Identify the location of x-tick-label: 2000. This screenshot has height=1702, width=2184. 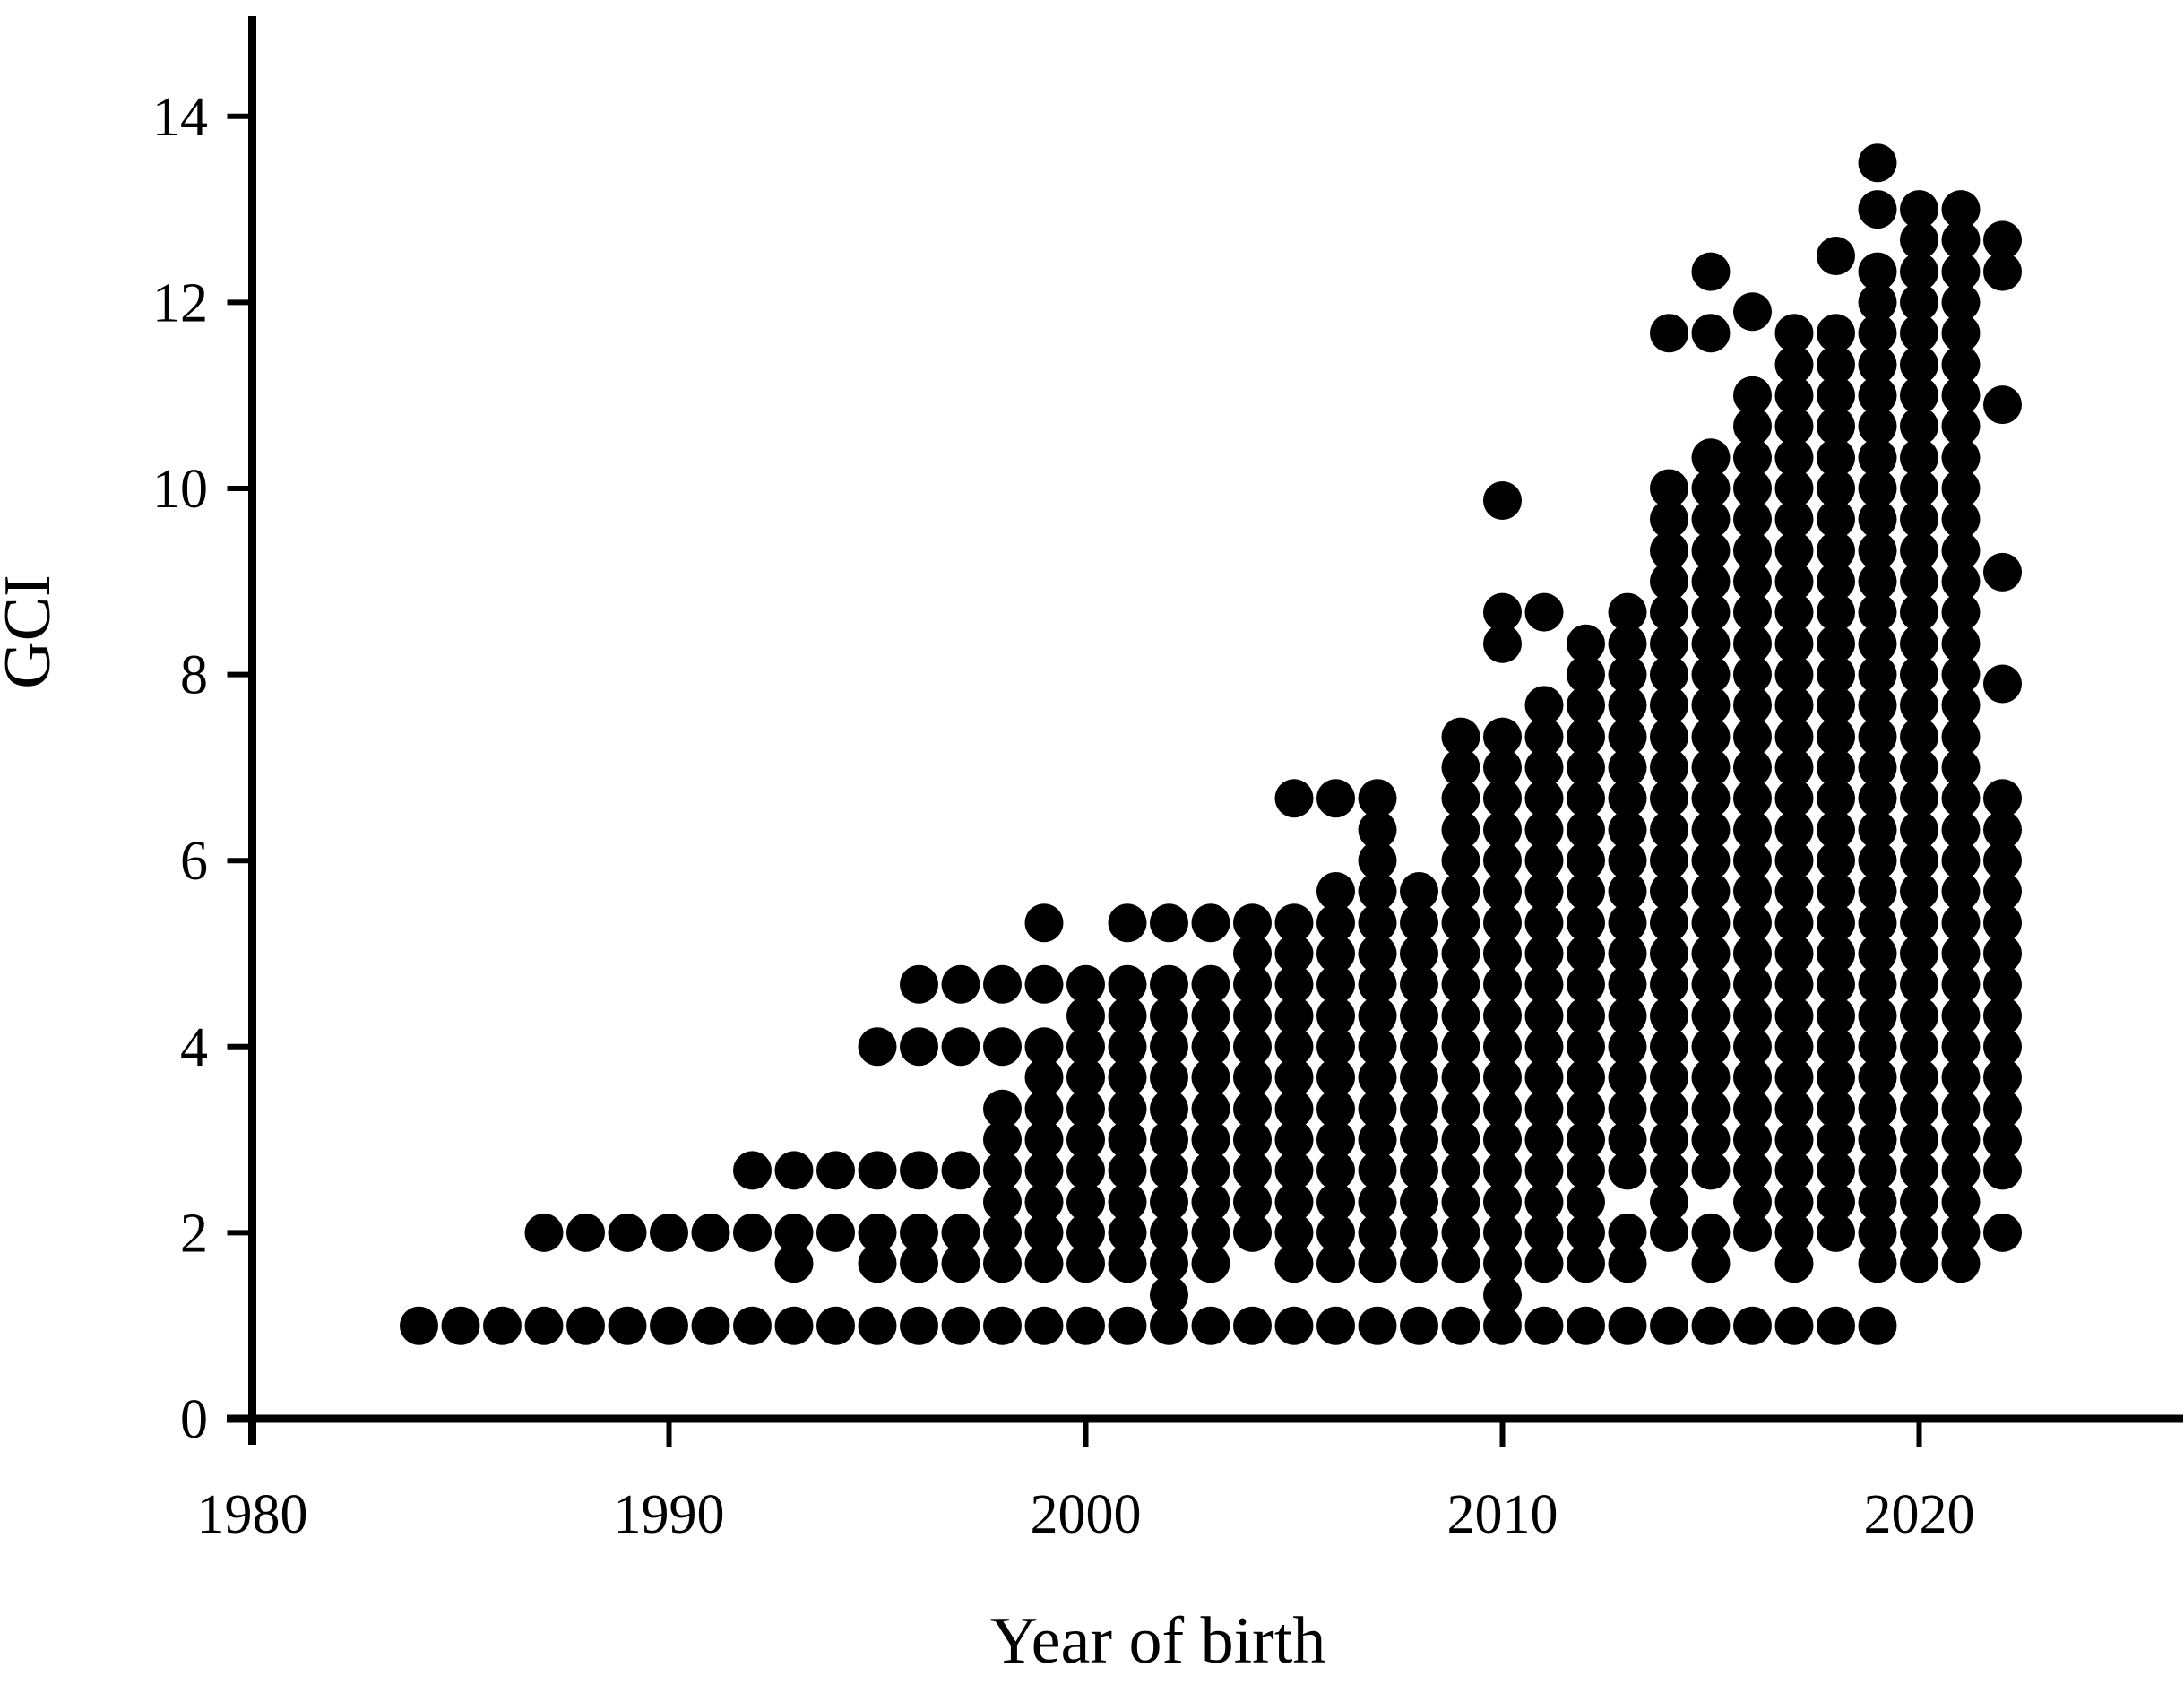
(1086, 1514).